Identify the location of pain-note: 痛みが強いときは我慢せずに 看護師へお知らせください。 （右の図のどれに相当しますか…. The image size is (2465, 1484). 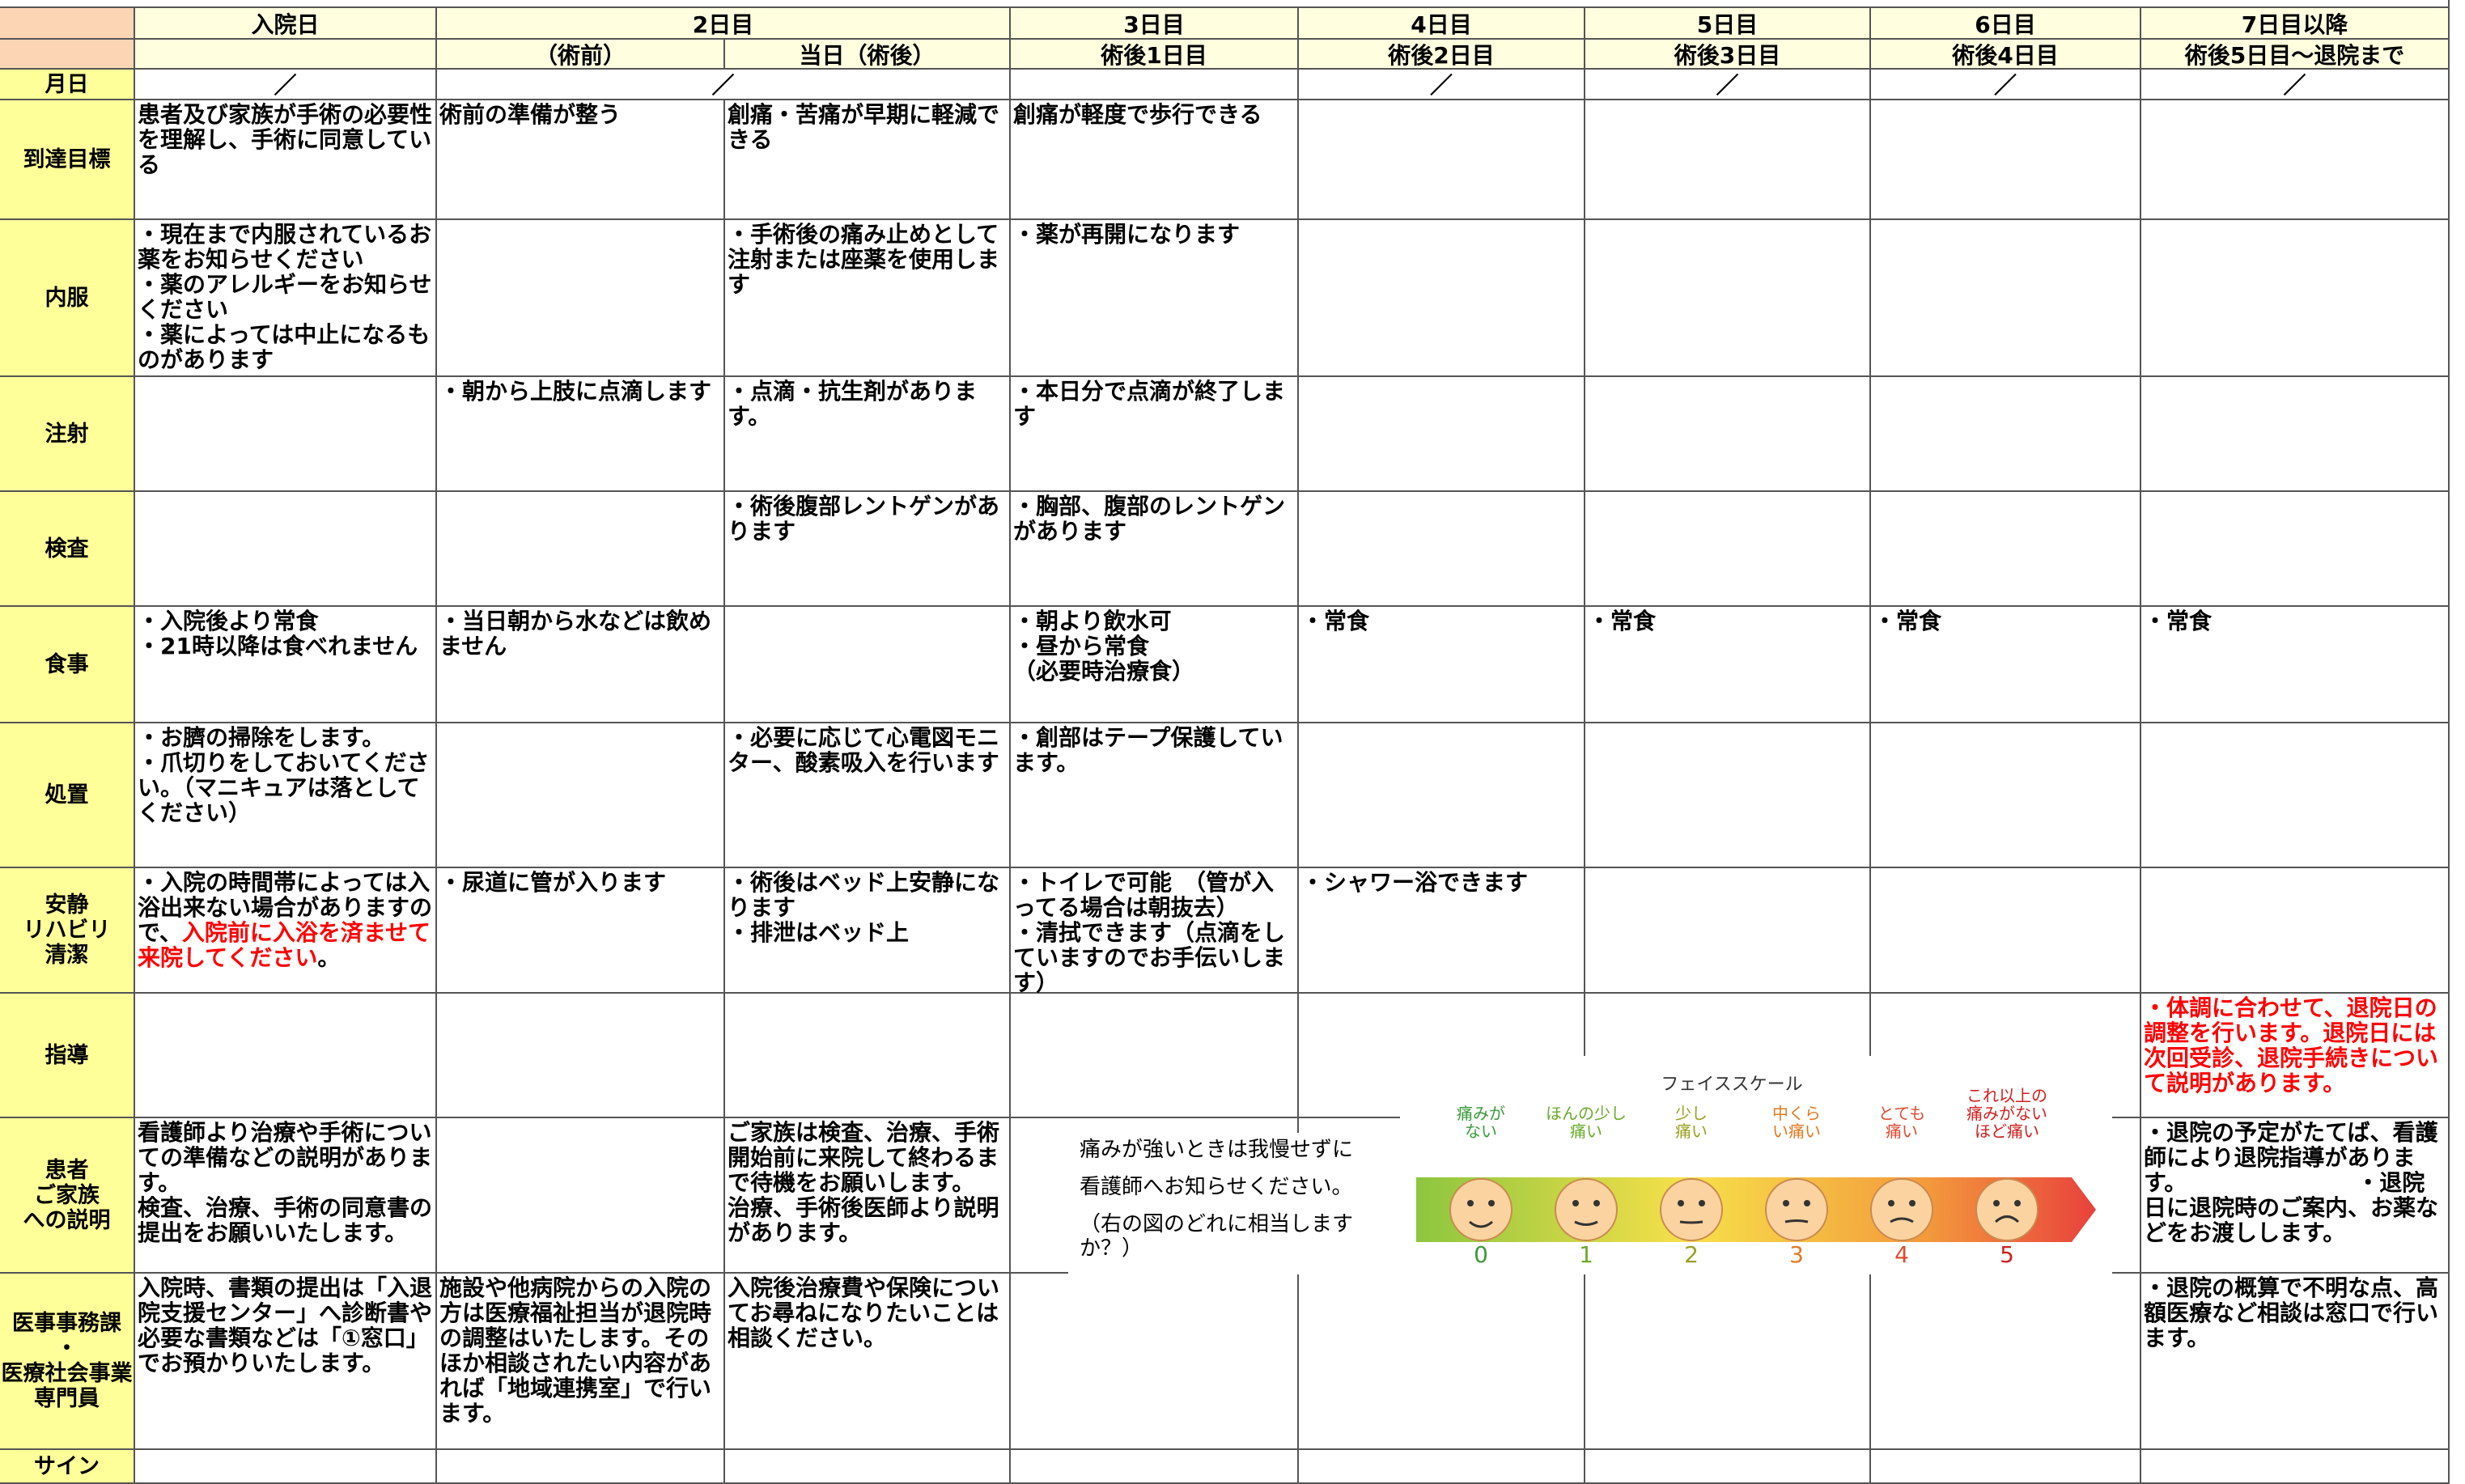
(1234, 1204).